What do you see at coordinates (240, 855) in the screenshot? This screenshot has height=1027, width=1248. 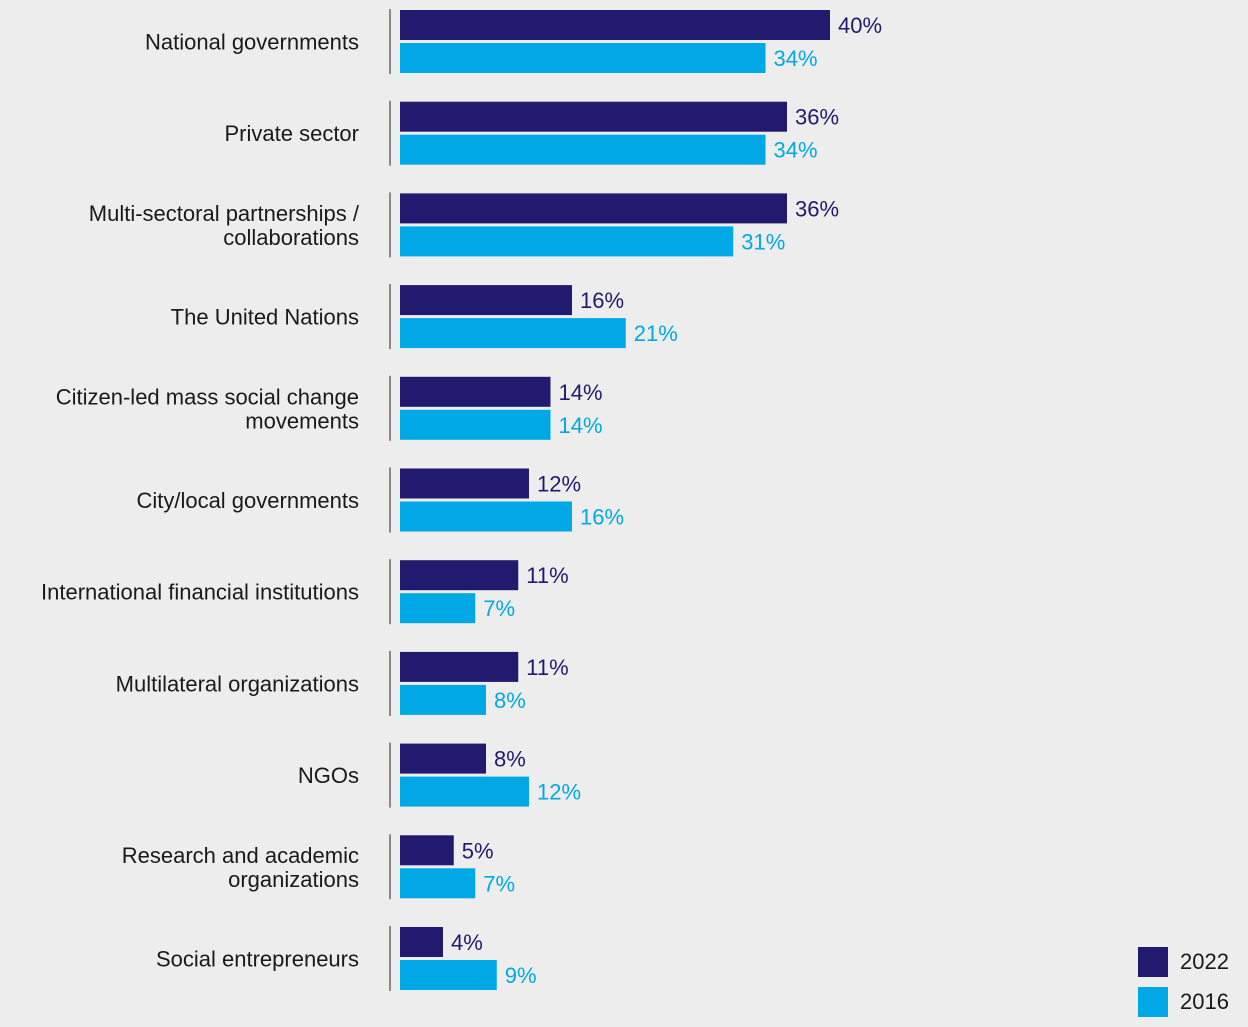 I see `category-label-line: Research and academic` at bounding box center [240, 855].